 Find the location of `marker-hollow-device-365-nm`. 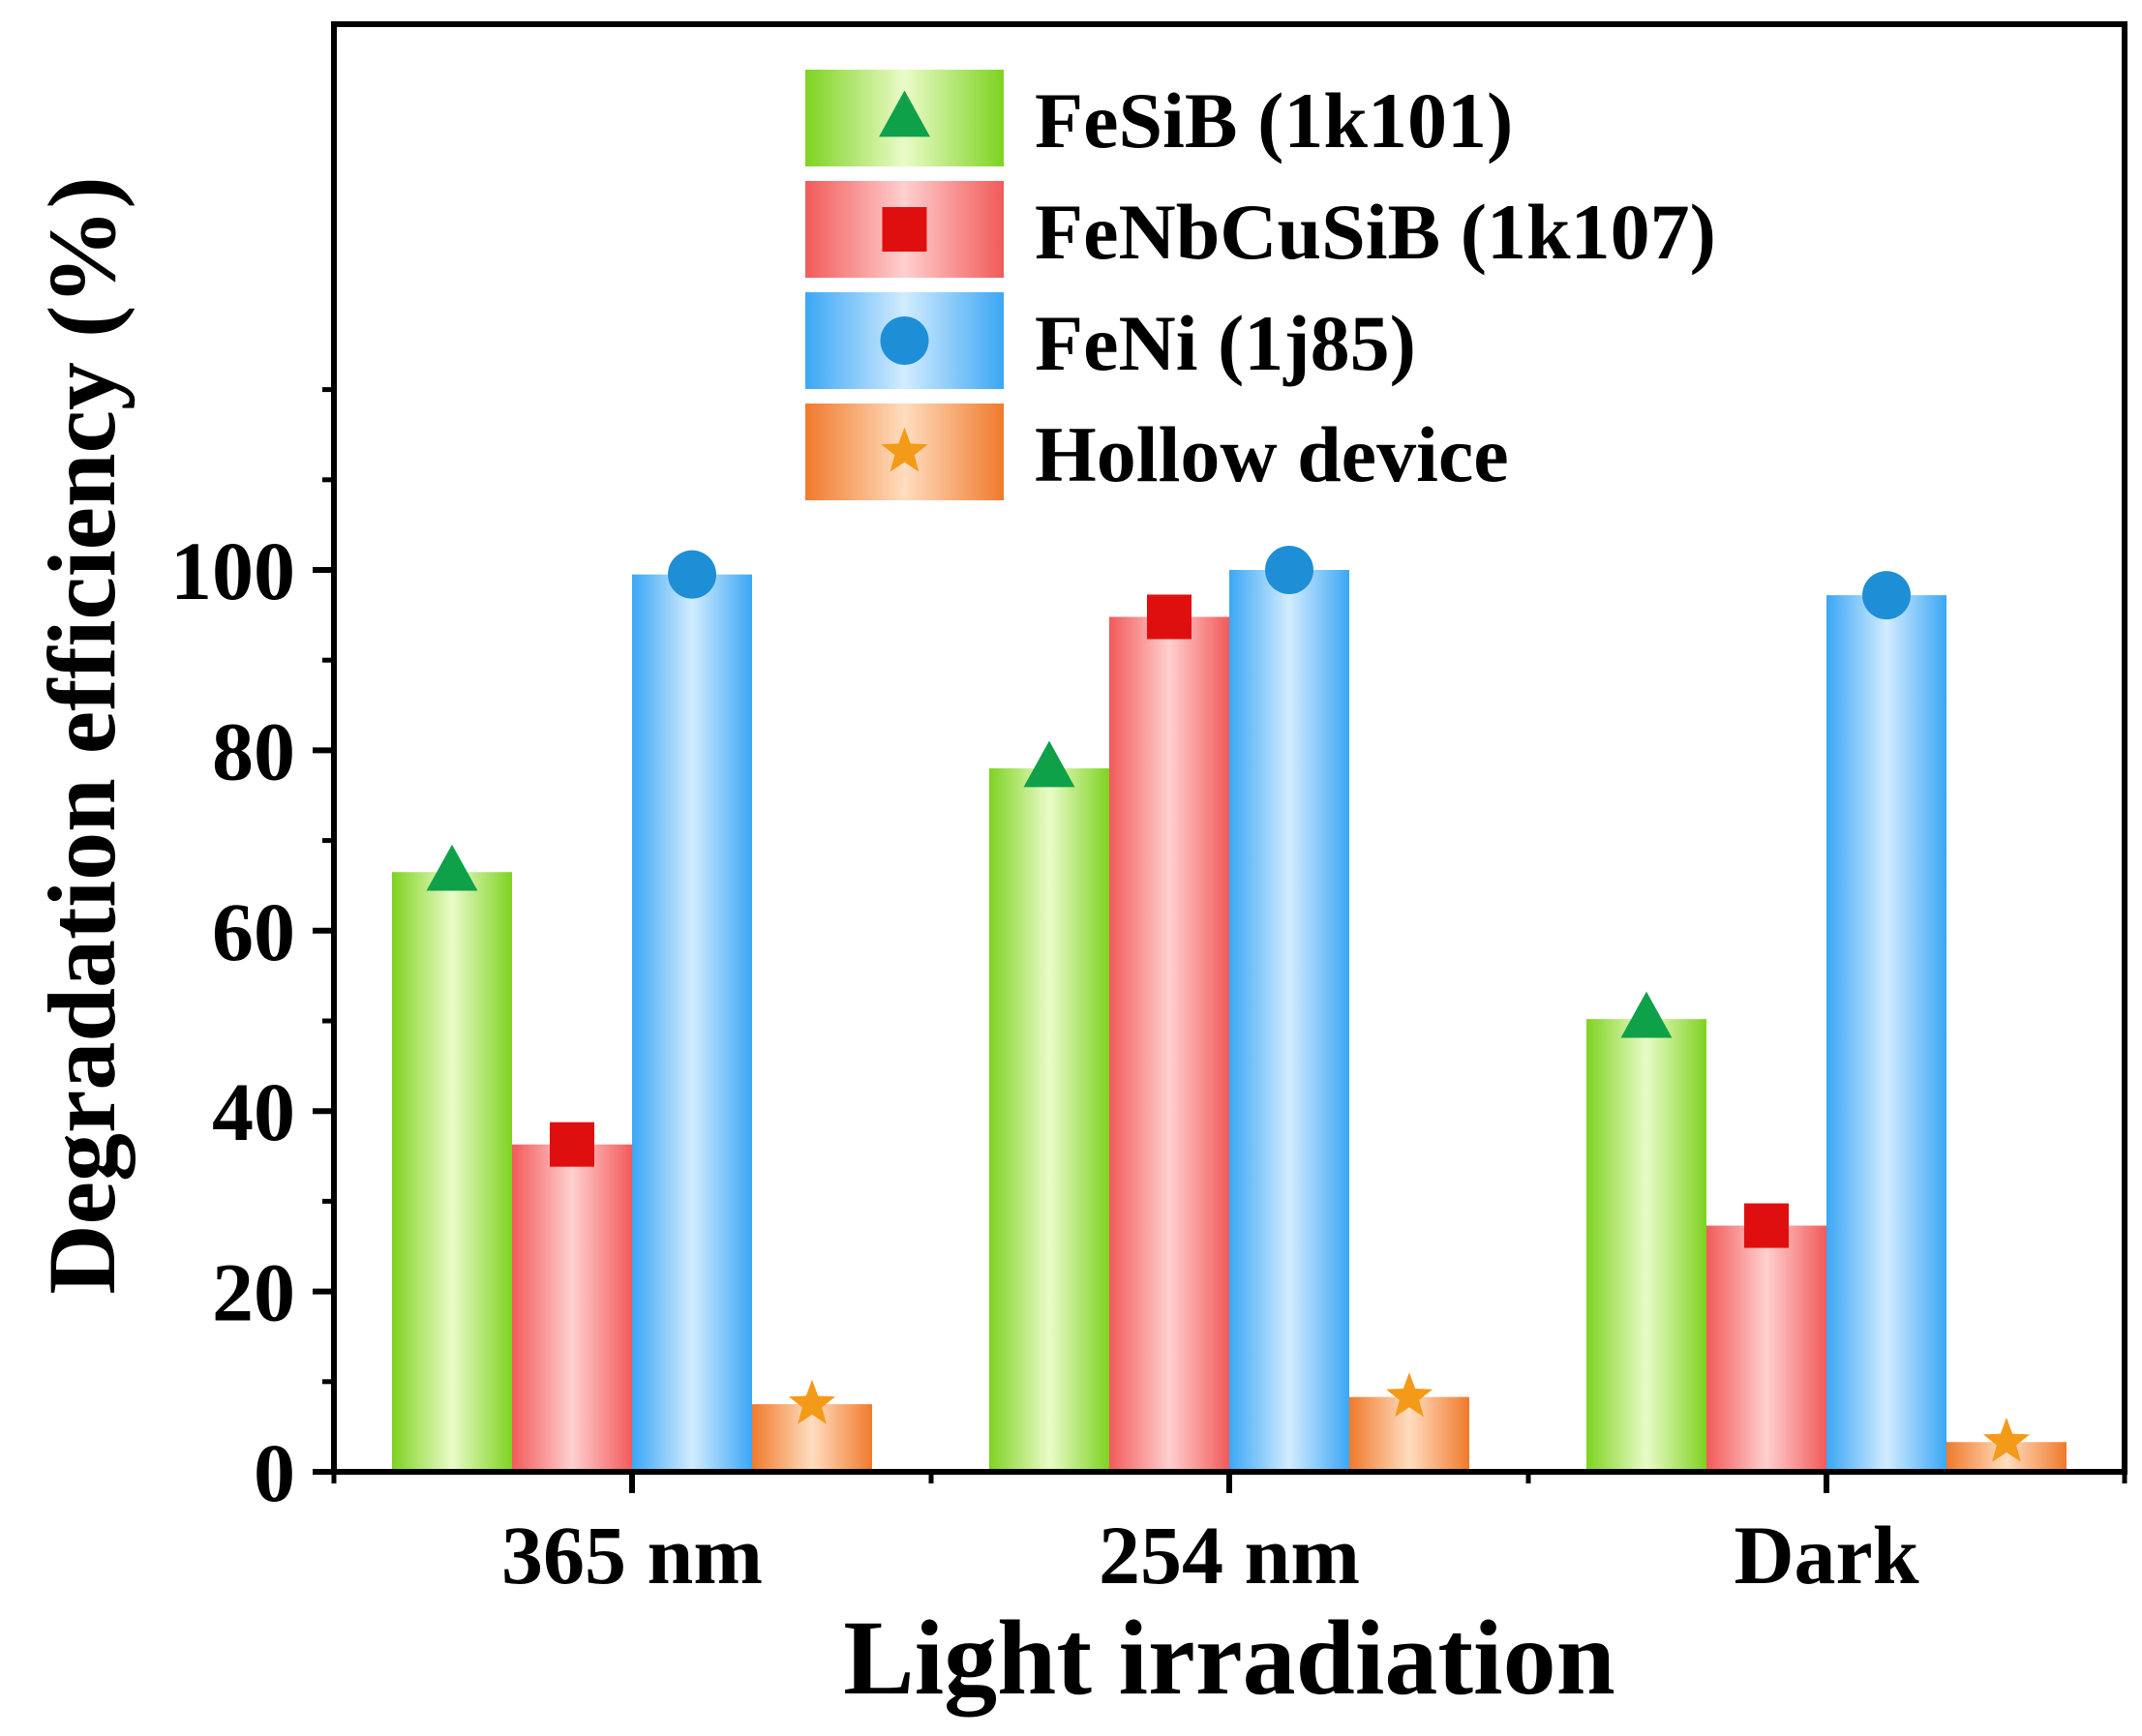

marker-hollow-device-365-nm is located at coordinates (812, 1401).